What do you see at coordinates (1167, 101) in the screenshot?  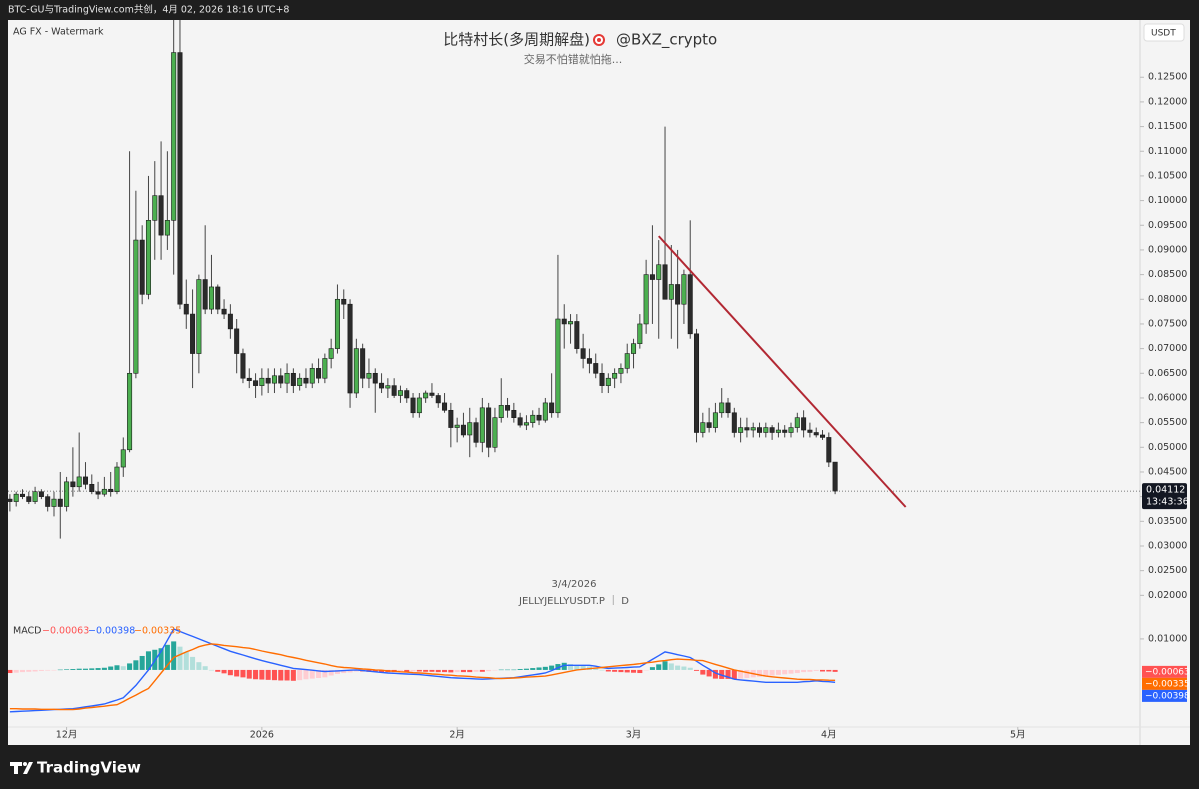 I see `y-tick-label: 0.12000` at bounding box center [1167, 101].